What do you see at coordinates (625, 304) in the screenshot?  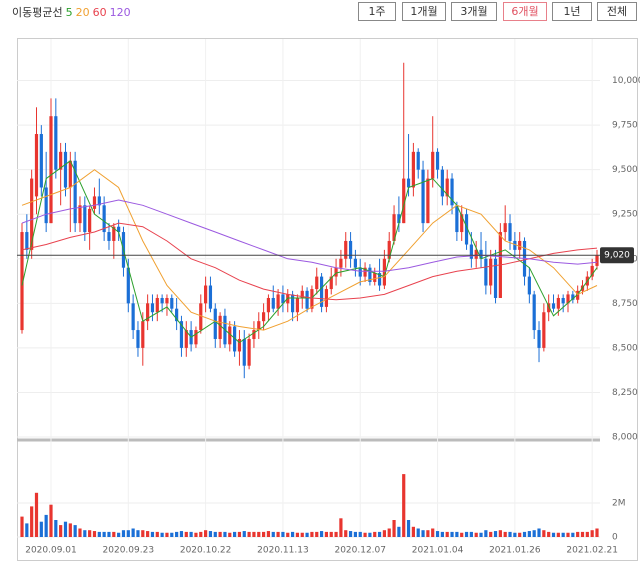 I see `y-tick-label: 8,750` at bounding box center [625, 304].